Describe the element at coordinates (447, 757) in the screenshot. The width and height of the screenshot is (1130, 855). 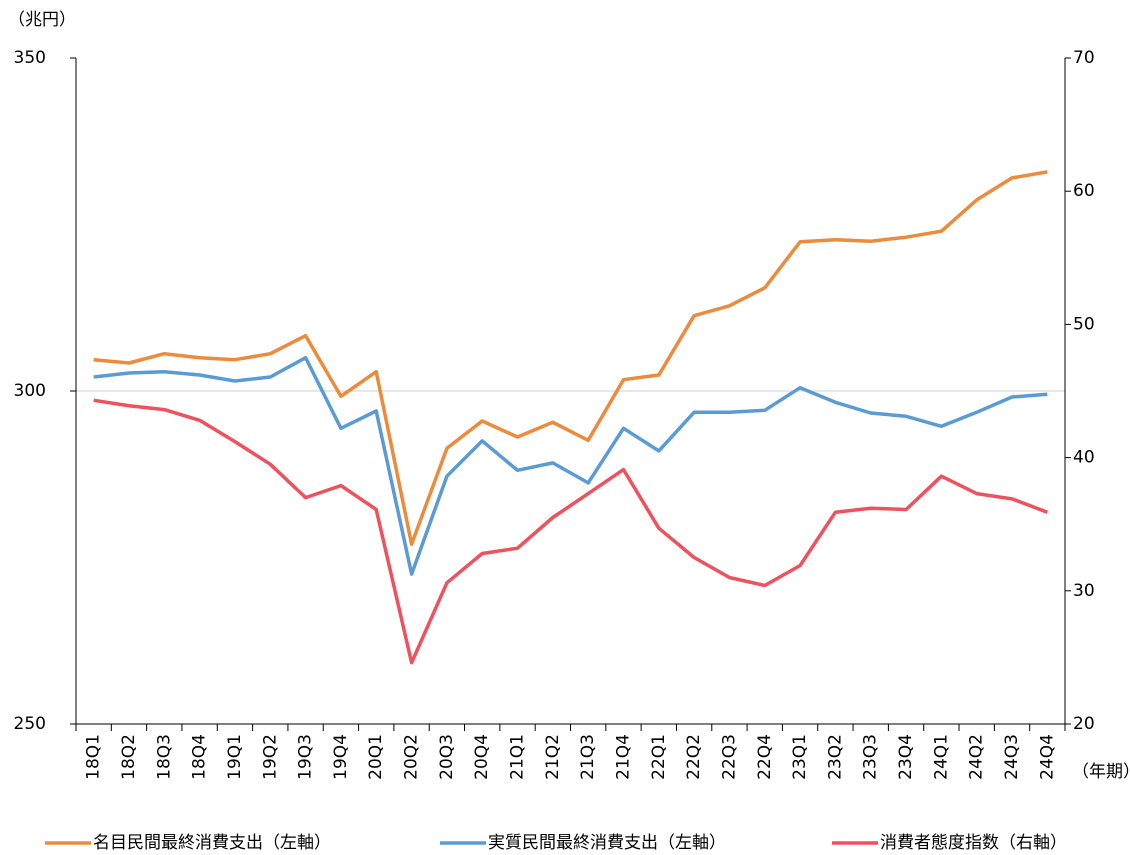
I see `x-tick-label: 20Q3` at that location.